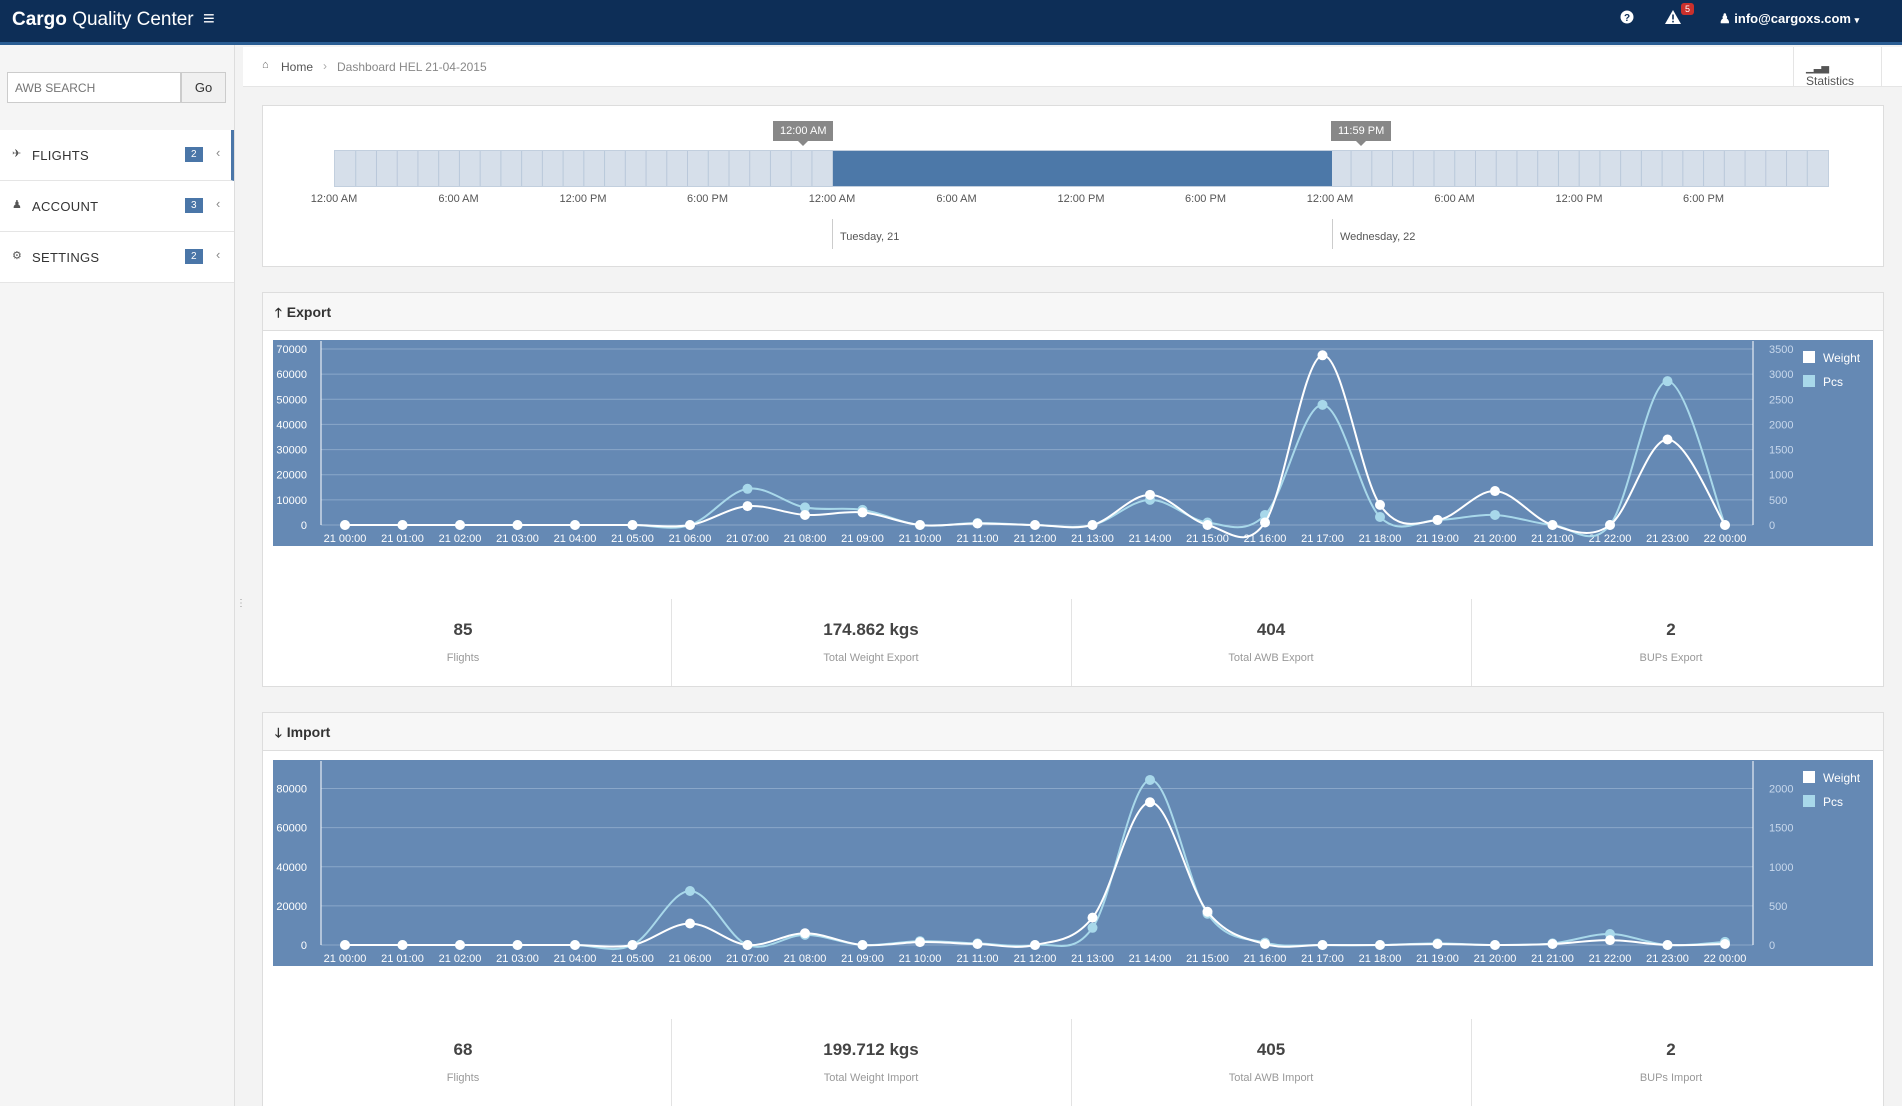 The image size is (1902, 1106). What do you see at coordinates (103, 20) in the screenshot?
I see `brand-logo: Cargo Quality Center` at bounding box center [103, 20].